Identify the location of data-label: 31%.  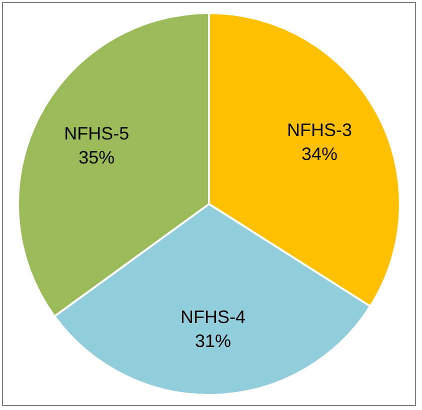
(212, 340).